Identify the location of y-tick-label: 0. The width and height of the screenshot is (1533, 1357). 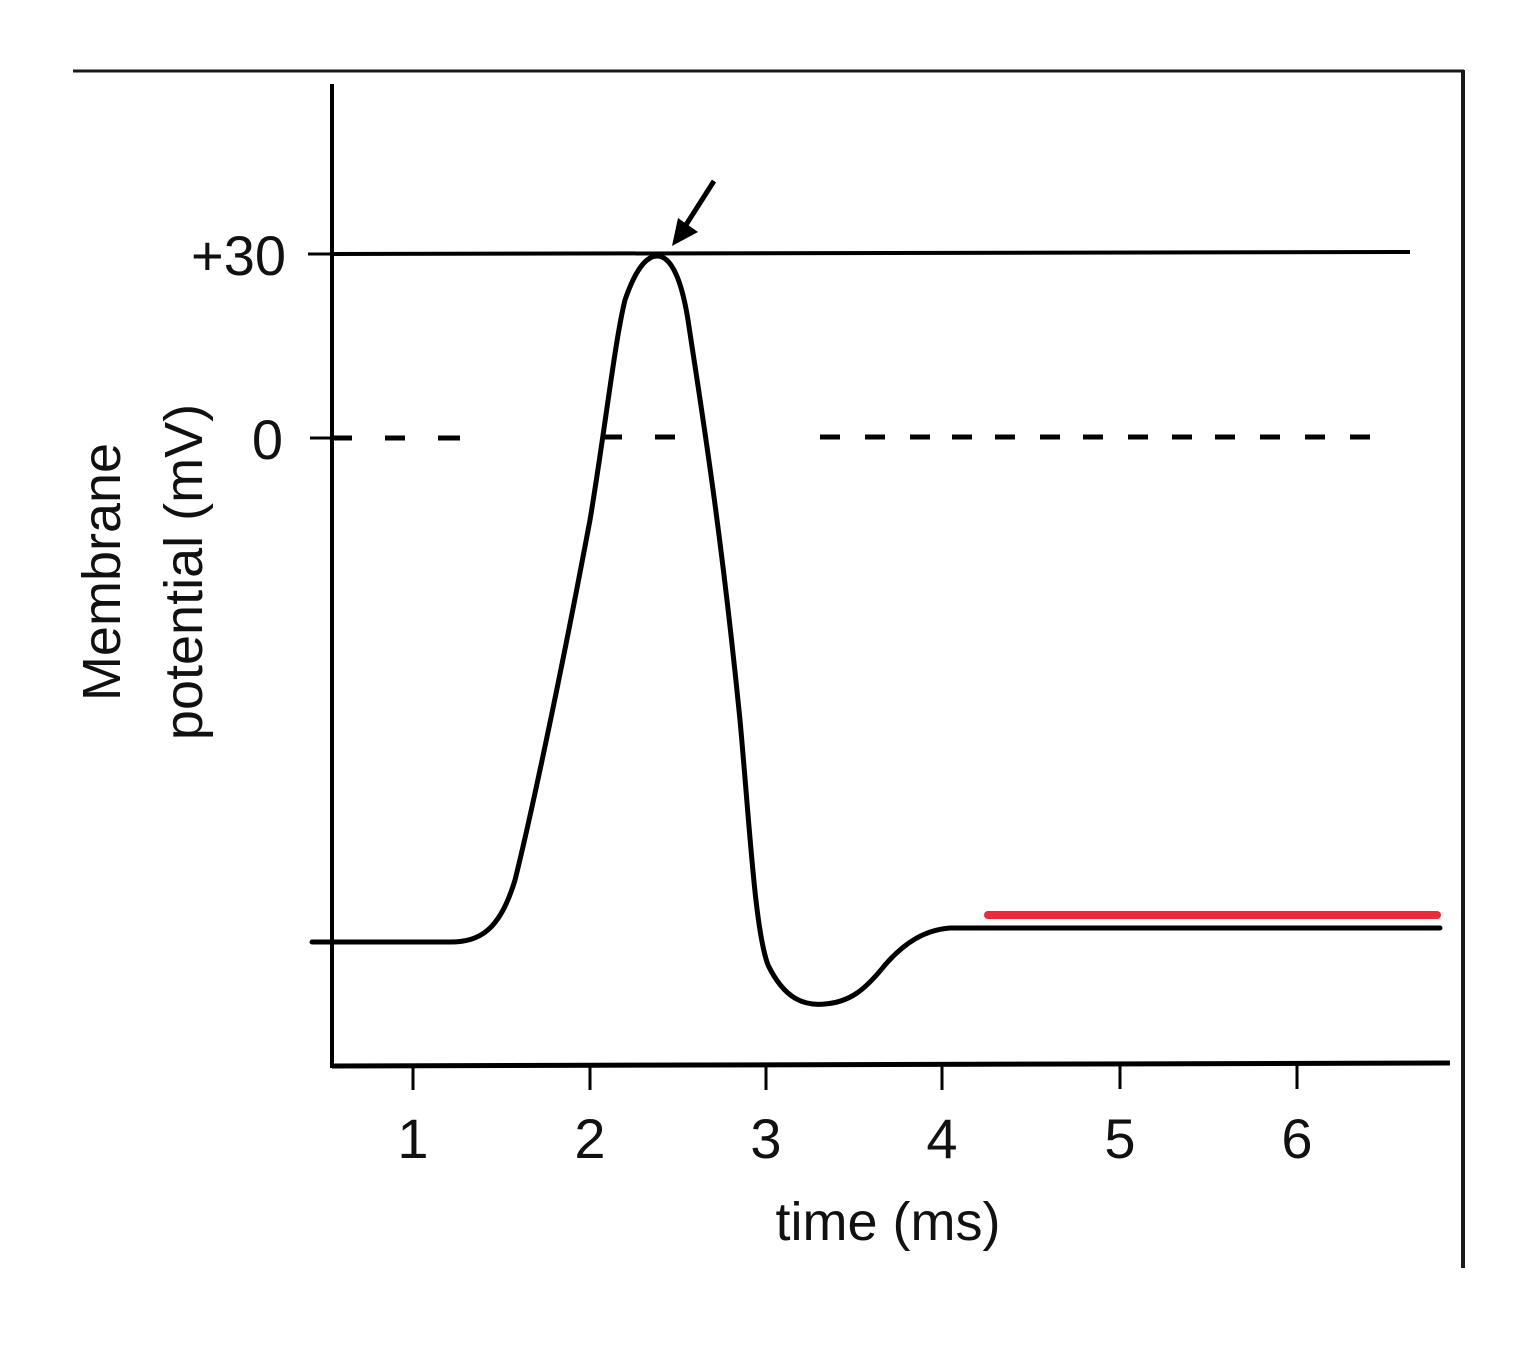
(267, 439).